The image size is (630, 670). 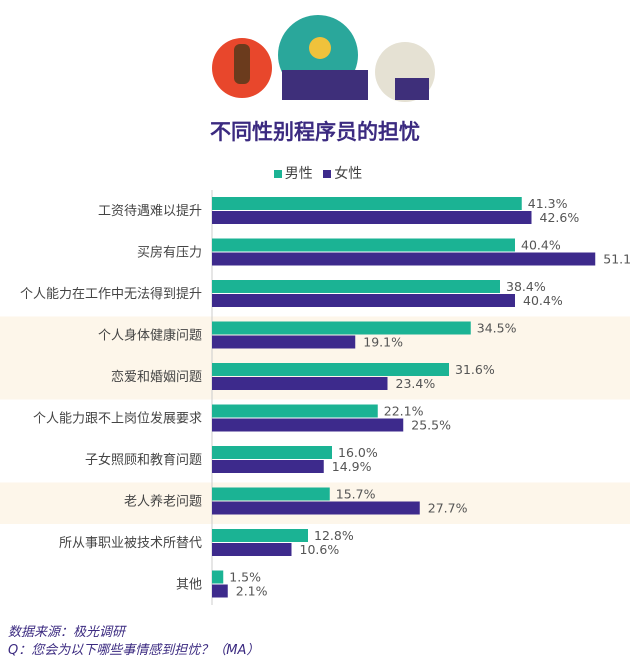 What do you see at coordinates (277, 174) in the screenshot?
I see `legend-swatch-male` at bounding box center [277, 174].